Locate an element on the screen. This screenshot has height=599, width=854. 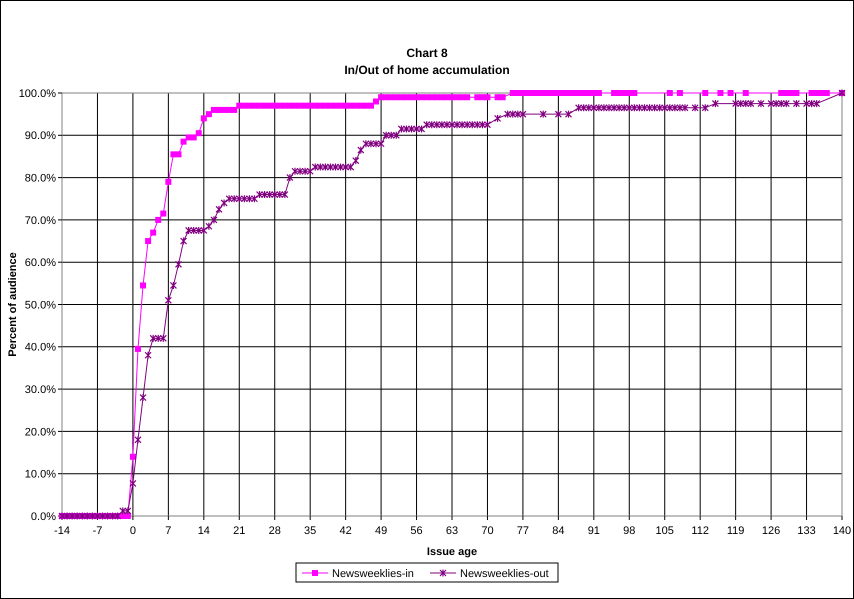
y-tick-label: 70.0% is located at coordinates (40, 220).